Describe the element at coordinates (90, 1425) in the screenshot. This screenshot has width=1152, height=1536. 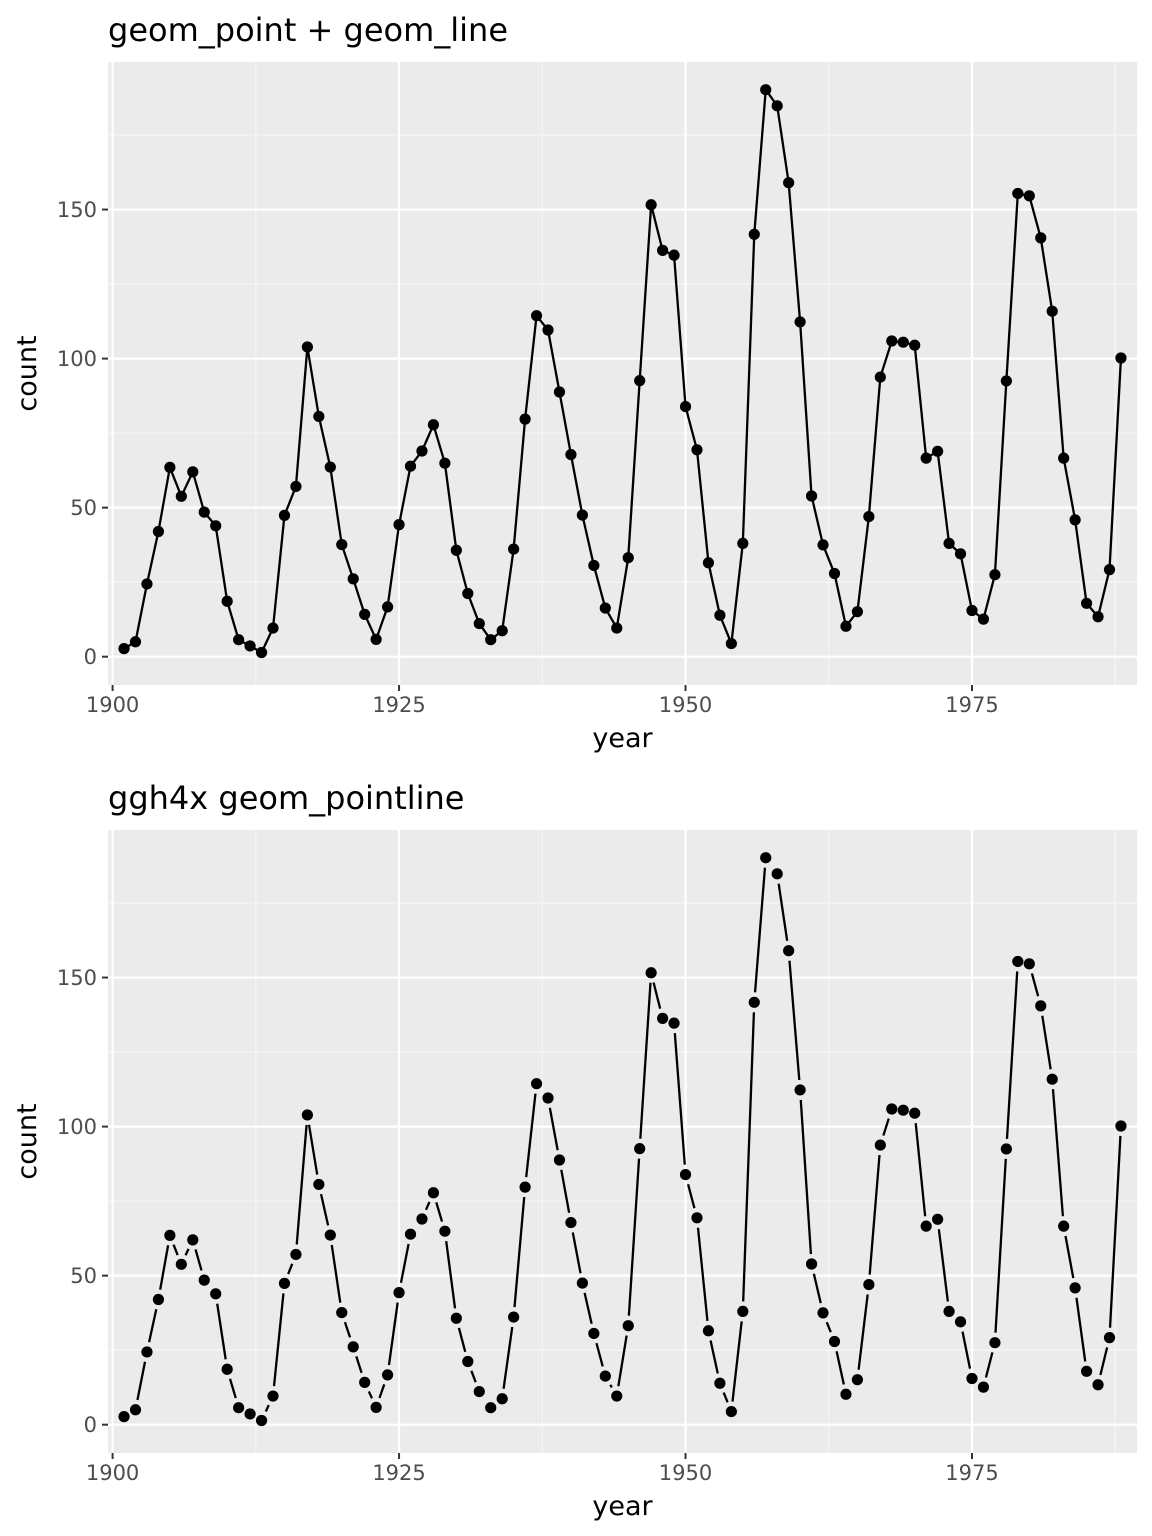
I see `y-tick-label: 0` at that location.